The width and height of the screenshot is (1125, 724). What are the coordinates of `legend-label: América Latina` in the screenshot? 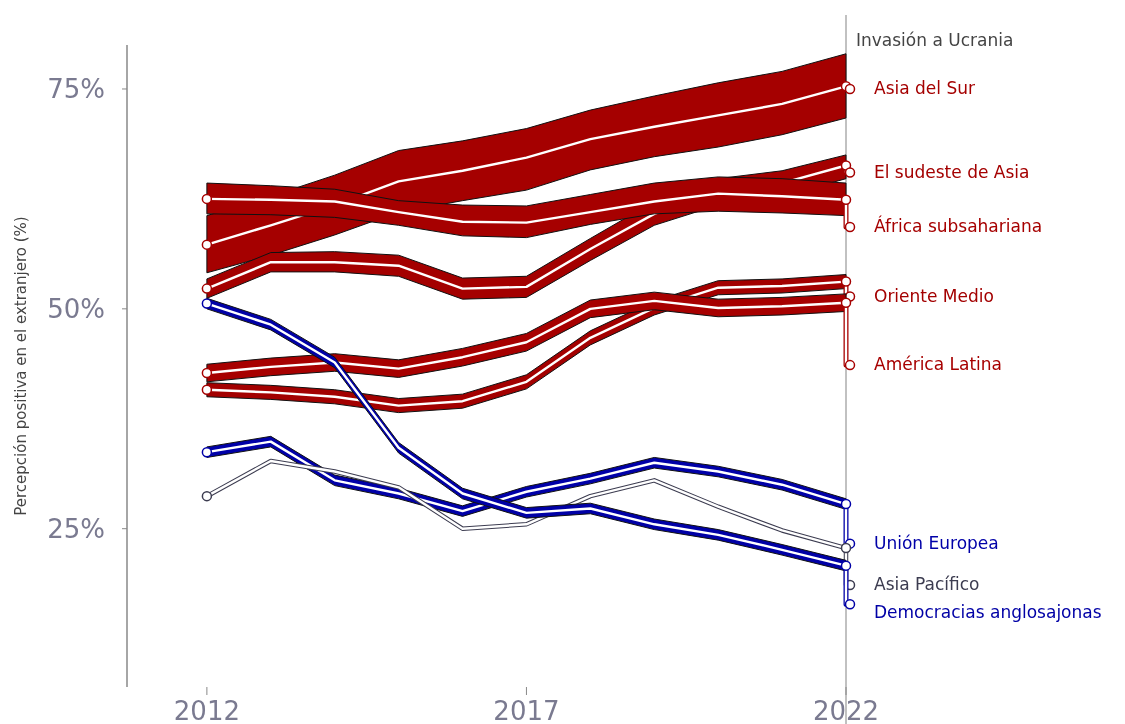 It's located at (938, 364).